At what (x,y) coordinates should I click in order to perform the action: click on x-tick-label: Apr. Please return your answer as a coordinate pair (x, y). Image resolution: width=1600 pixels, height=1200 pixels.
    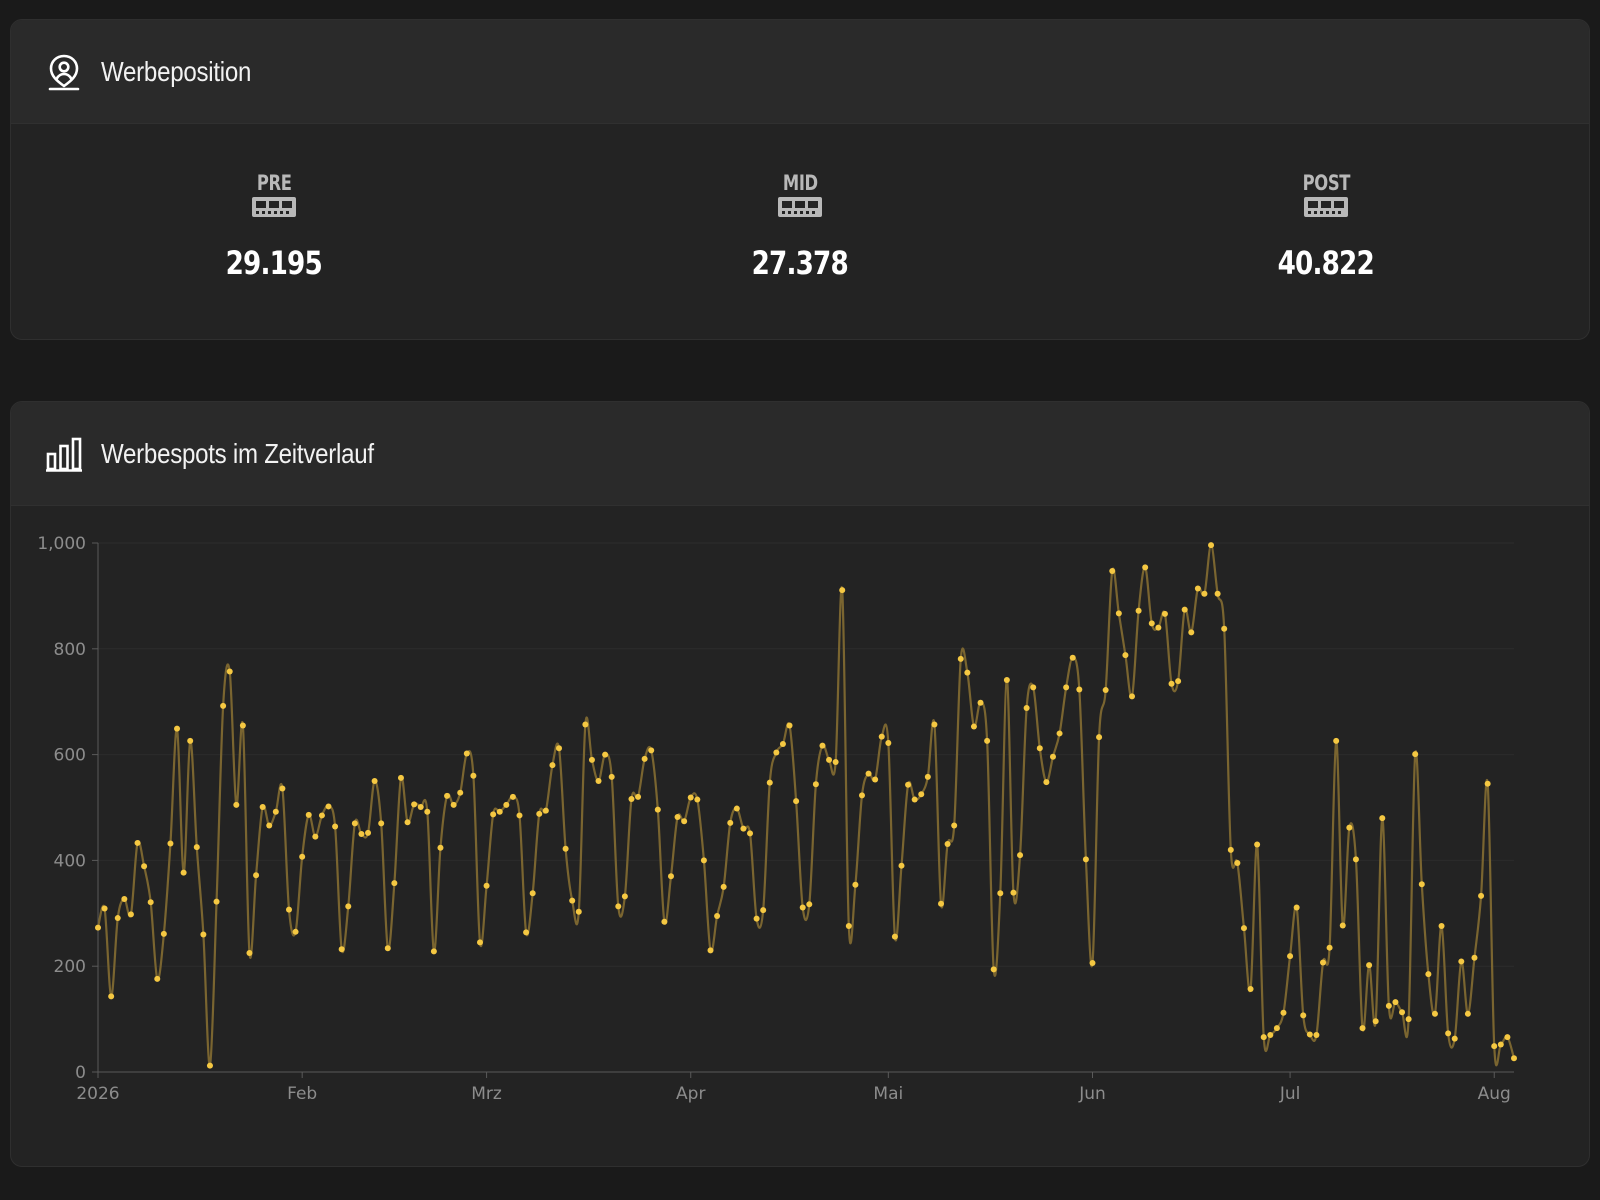
    Looking at the image, I should click on (690, 1094).